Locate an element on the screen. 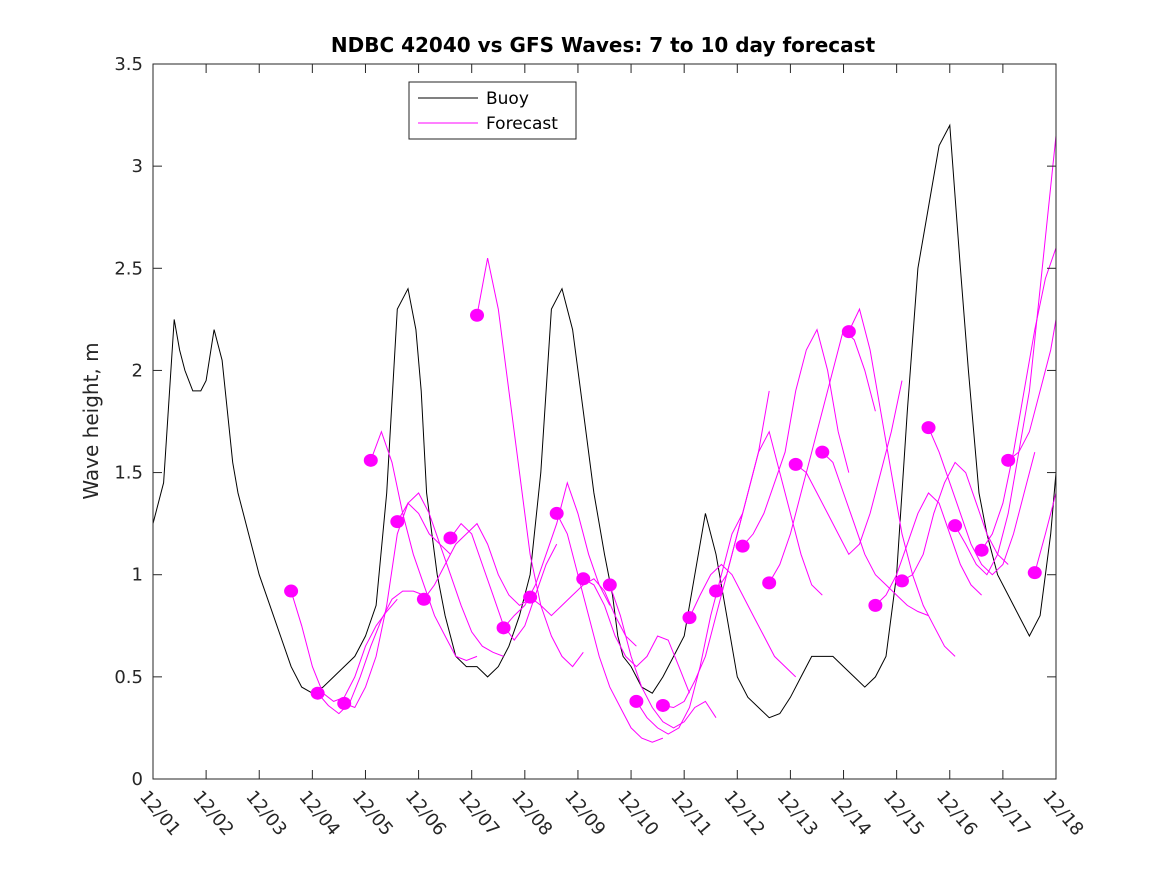  y-tick-label: 0.5 is located at coordinates (128, 677).